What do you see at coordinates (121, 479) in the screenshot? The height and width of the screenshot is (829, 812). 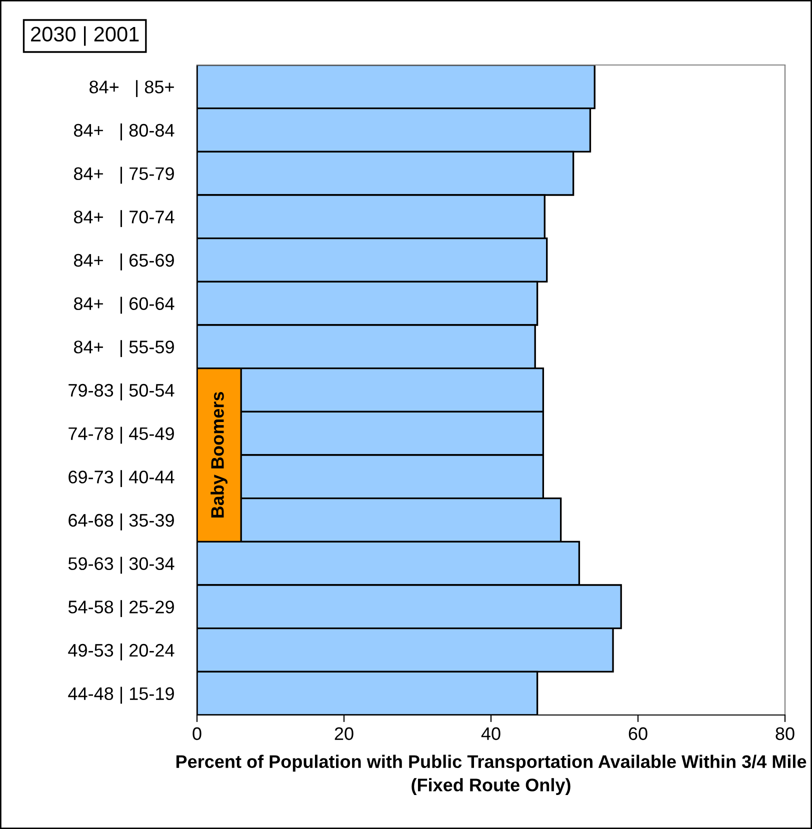 I see `y-tick-label: 69-73 | 40-44` at bounding box center [121, 479].